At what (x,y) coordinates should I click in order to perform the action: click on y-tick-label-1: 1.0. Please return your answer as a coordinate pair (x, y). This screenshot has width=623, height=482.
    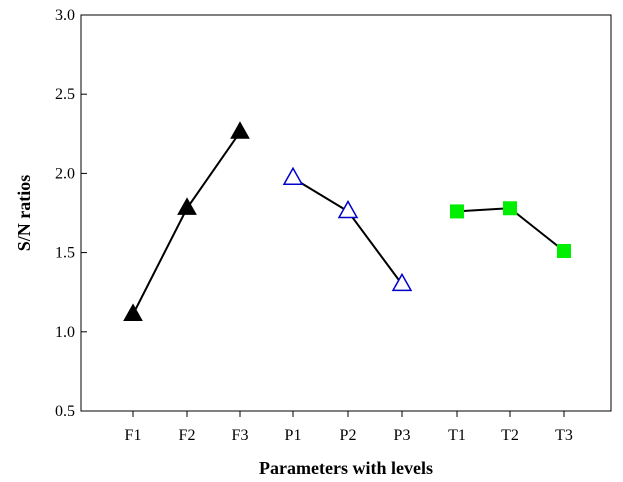
    Looking at the image, I should click on (65, 332).